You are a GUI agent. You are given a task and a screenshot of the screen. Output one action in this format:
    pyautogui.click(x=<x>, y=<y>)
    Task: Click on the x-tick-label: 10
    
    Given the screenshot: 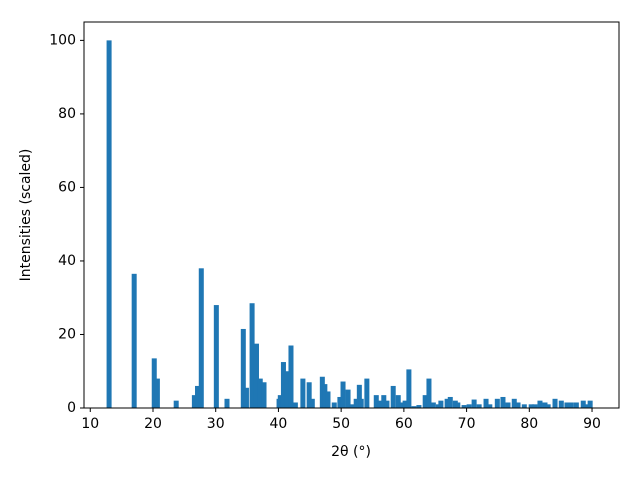 What is the action you would take?
    pyautogui.click(x=90, y=424)
    